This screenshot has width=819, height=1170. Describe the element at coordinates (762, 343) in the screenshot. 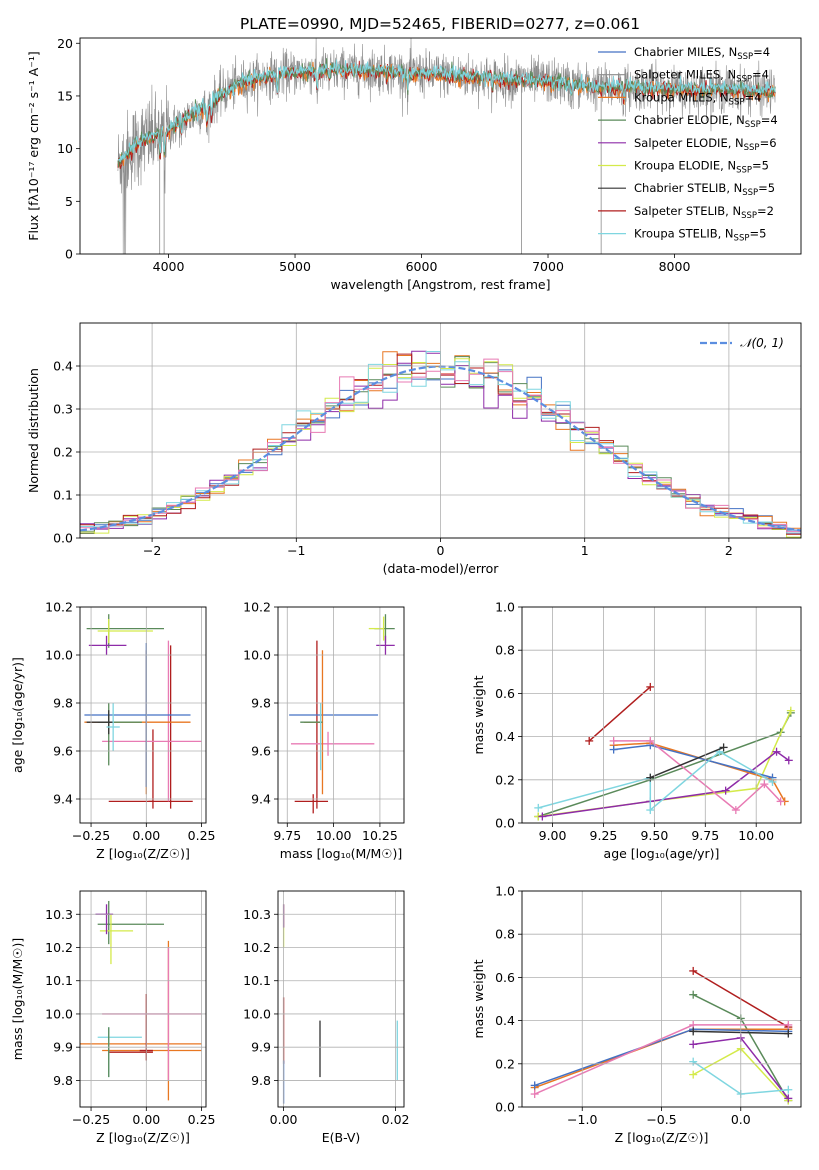

I see `legend-label: 𝒩(0, 1)` at that location.